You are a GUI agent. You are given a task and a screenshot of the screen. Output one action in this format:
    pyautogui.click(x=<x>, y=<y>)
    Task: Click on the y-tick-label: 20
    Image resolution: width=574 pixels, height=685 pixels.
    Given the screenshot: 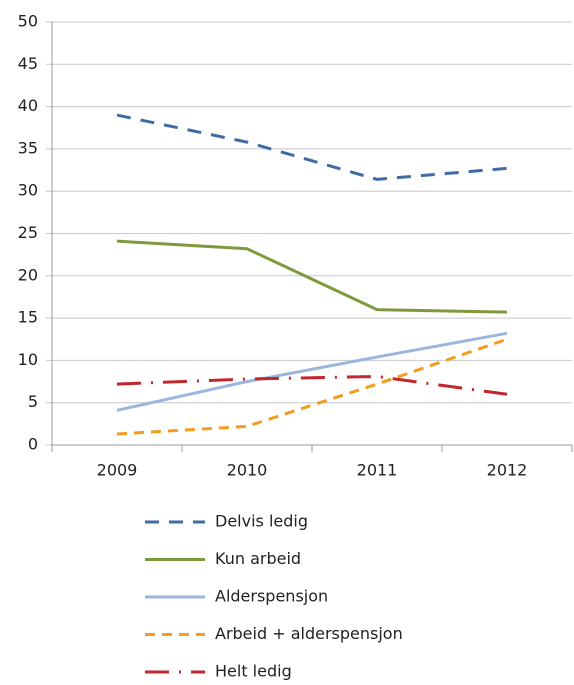 What is the action you would take?
    pyautogui.click(x=28, y=274)
    